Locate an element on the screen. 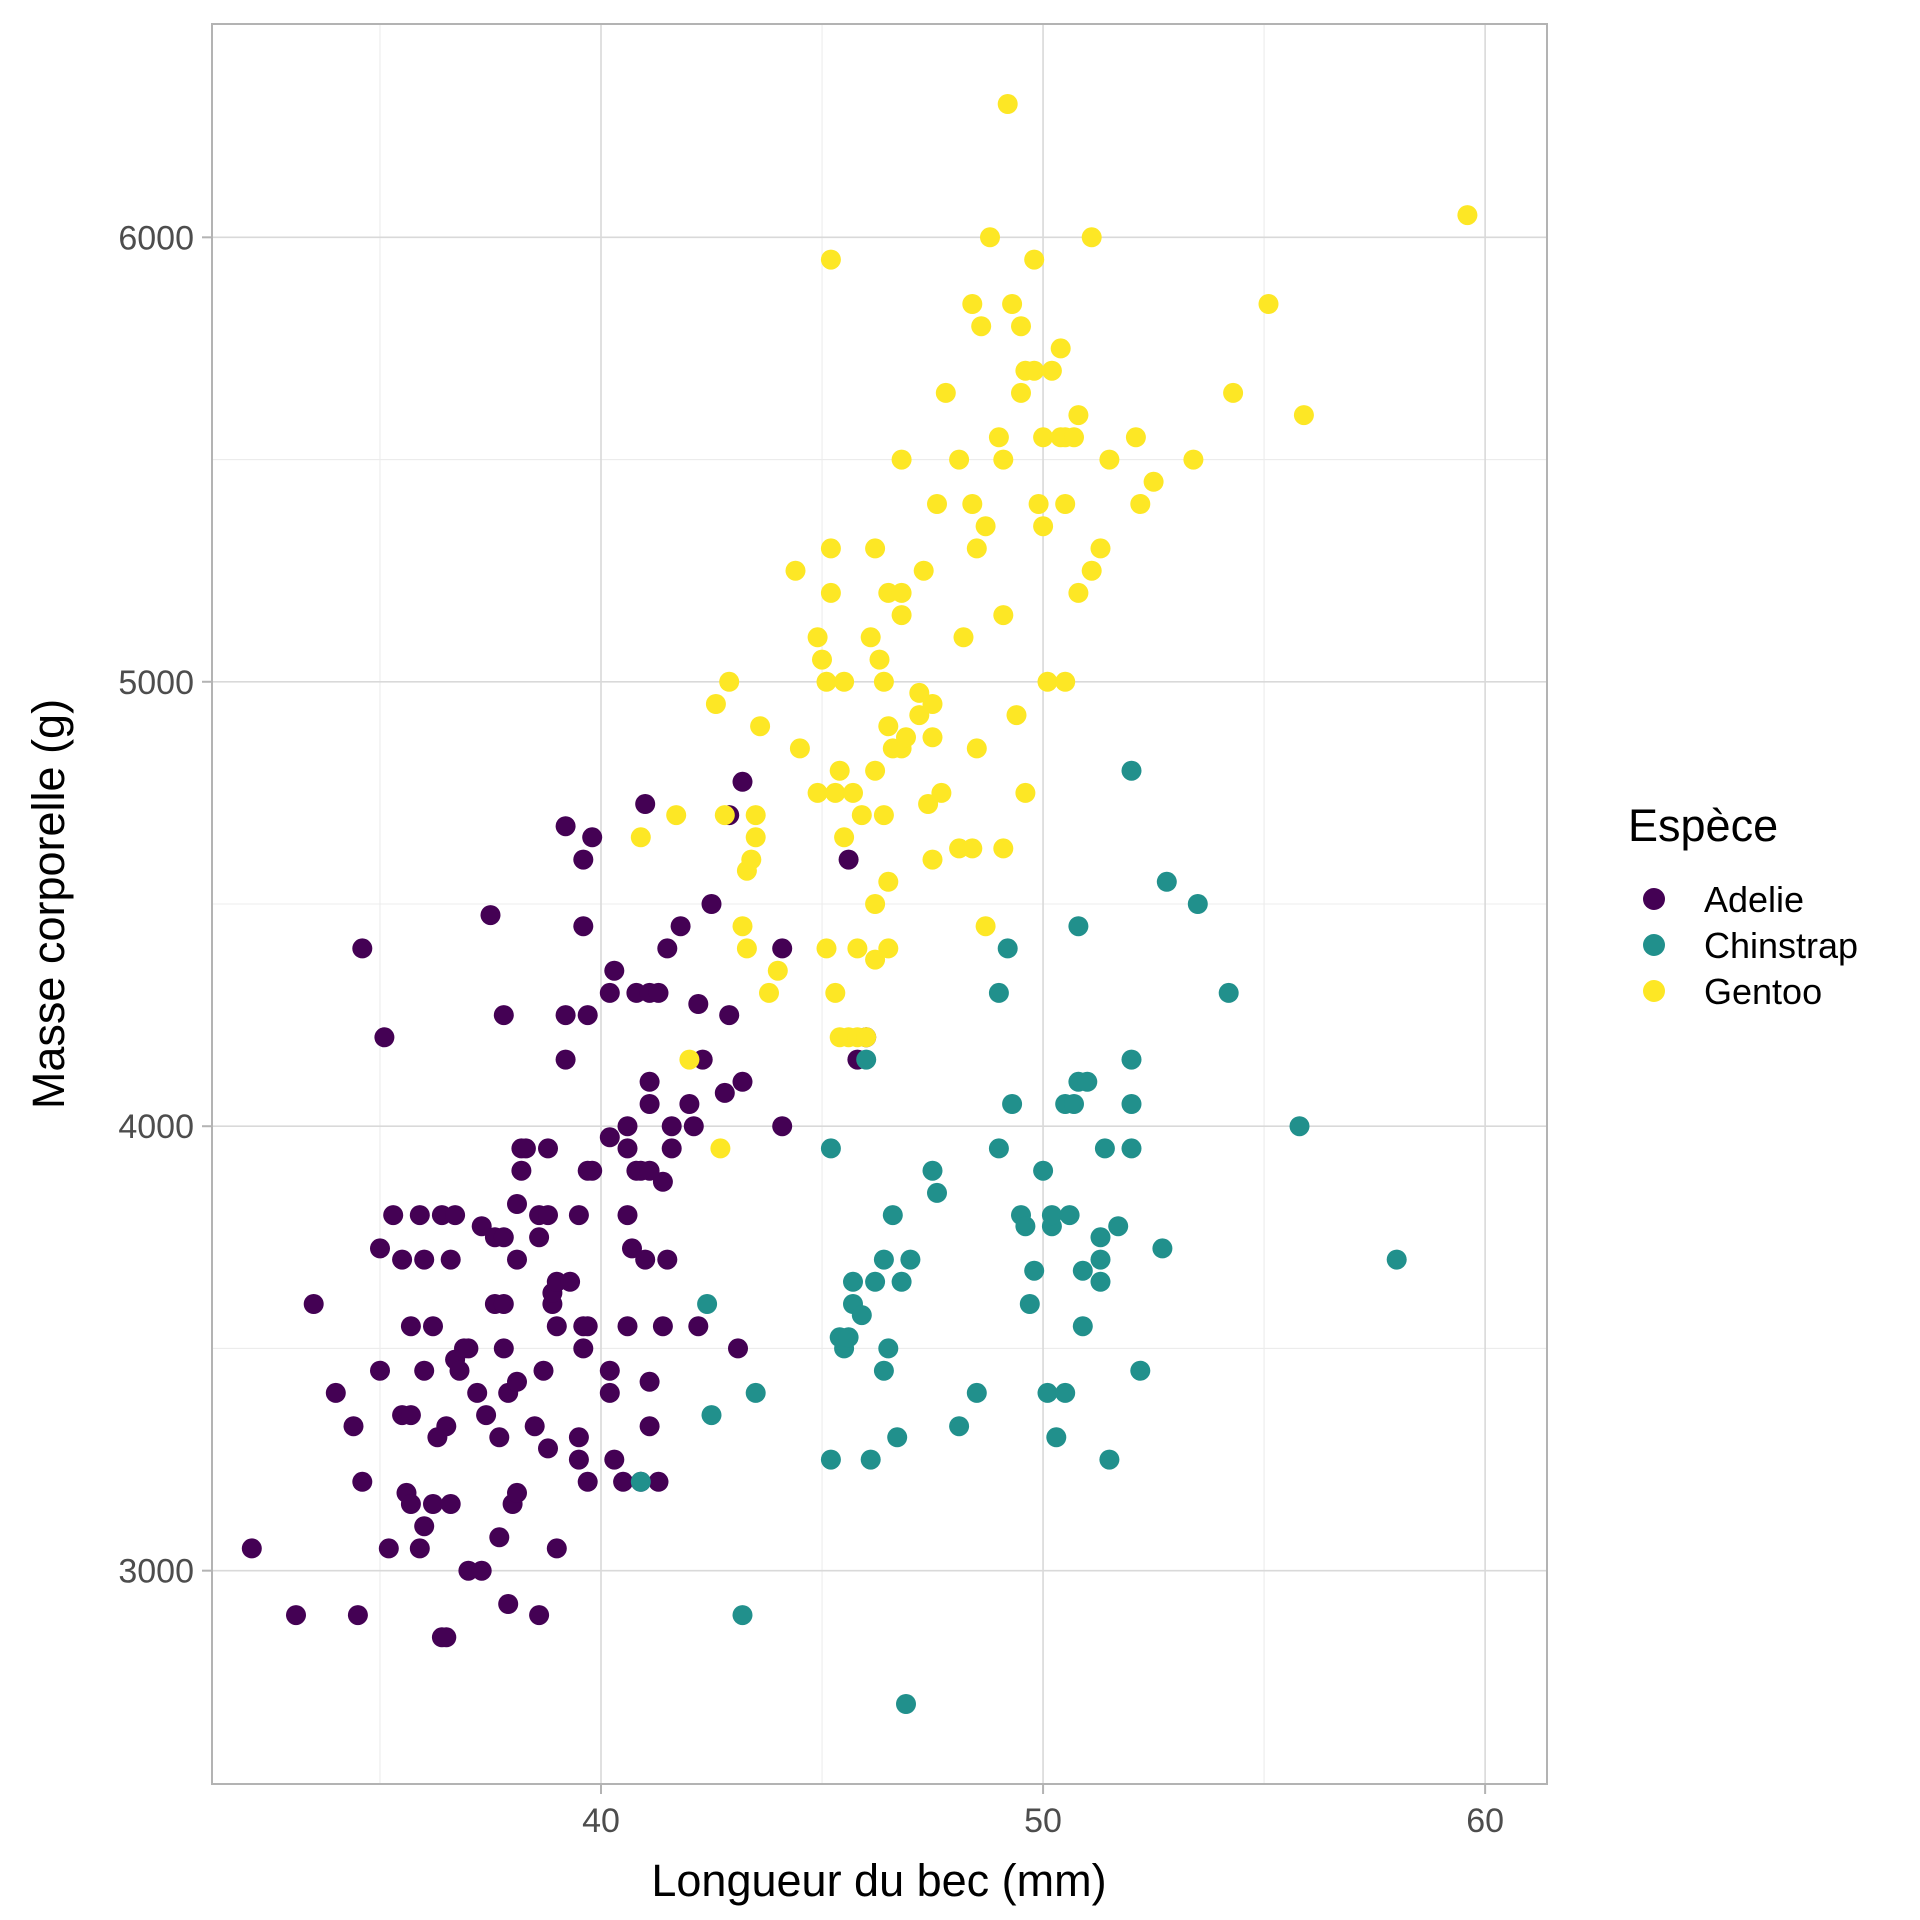 The image size is (1920, 1920). x-tick-label: 50 is located at coordinates (1043, 1821).